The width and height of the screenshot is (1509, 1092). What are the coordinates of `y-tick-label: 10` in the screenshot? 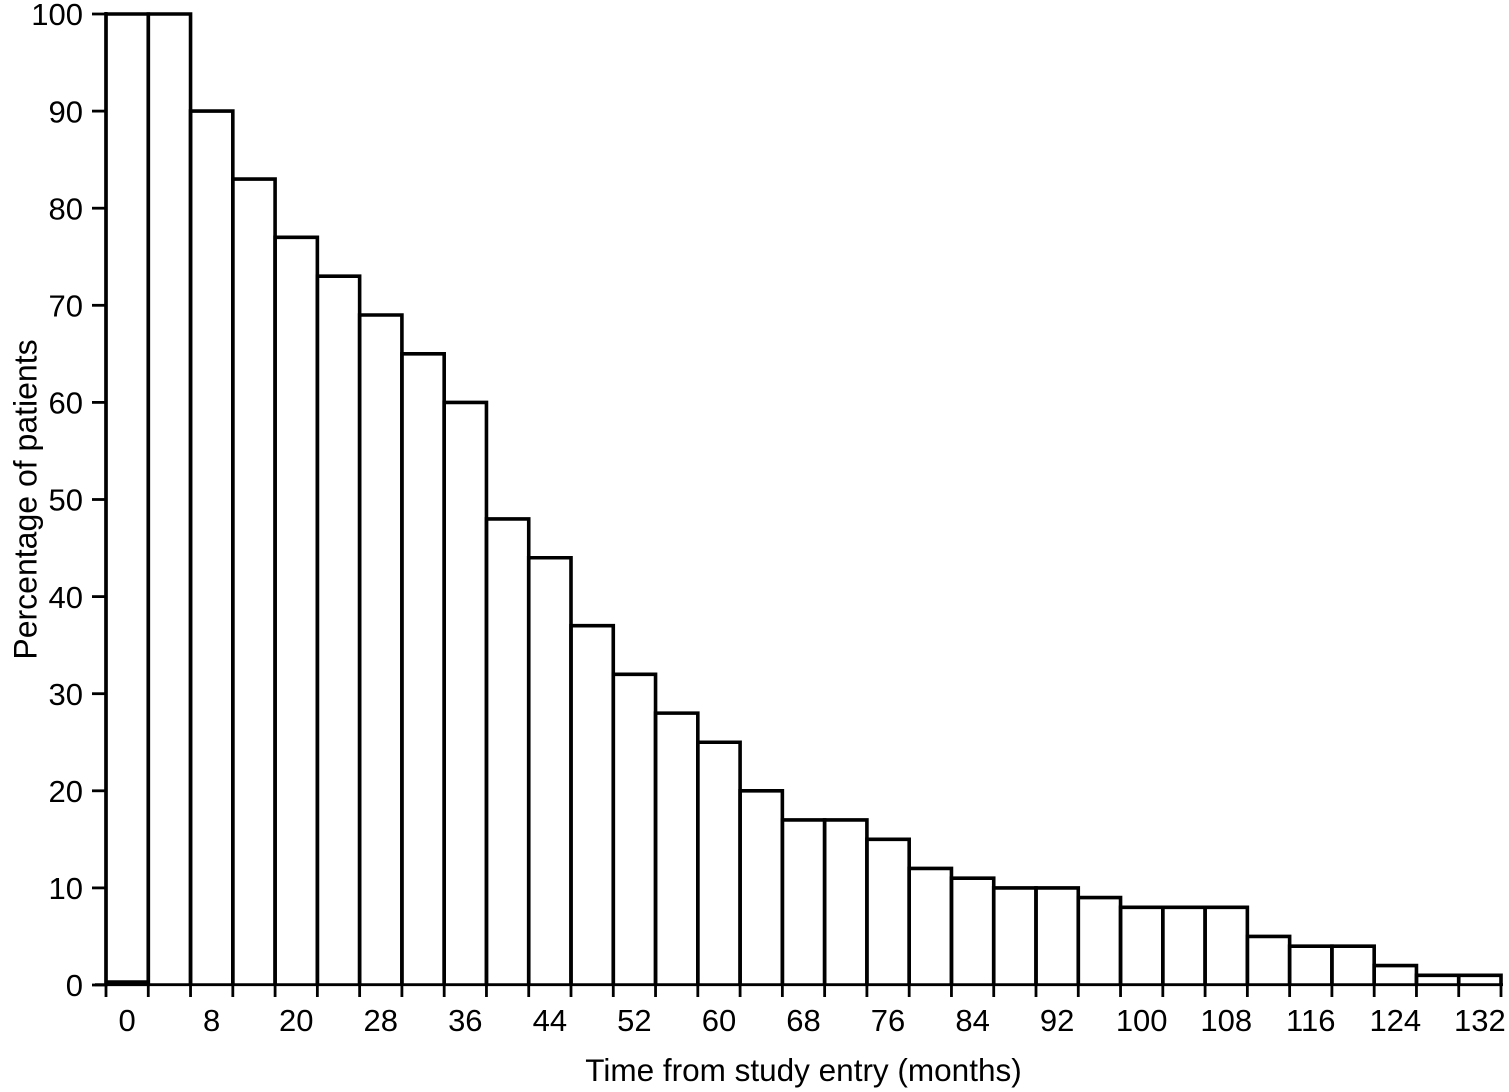 It's located at (66, 888).